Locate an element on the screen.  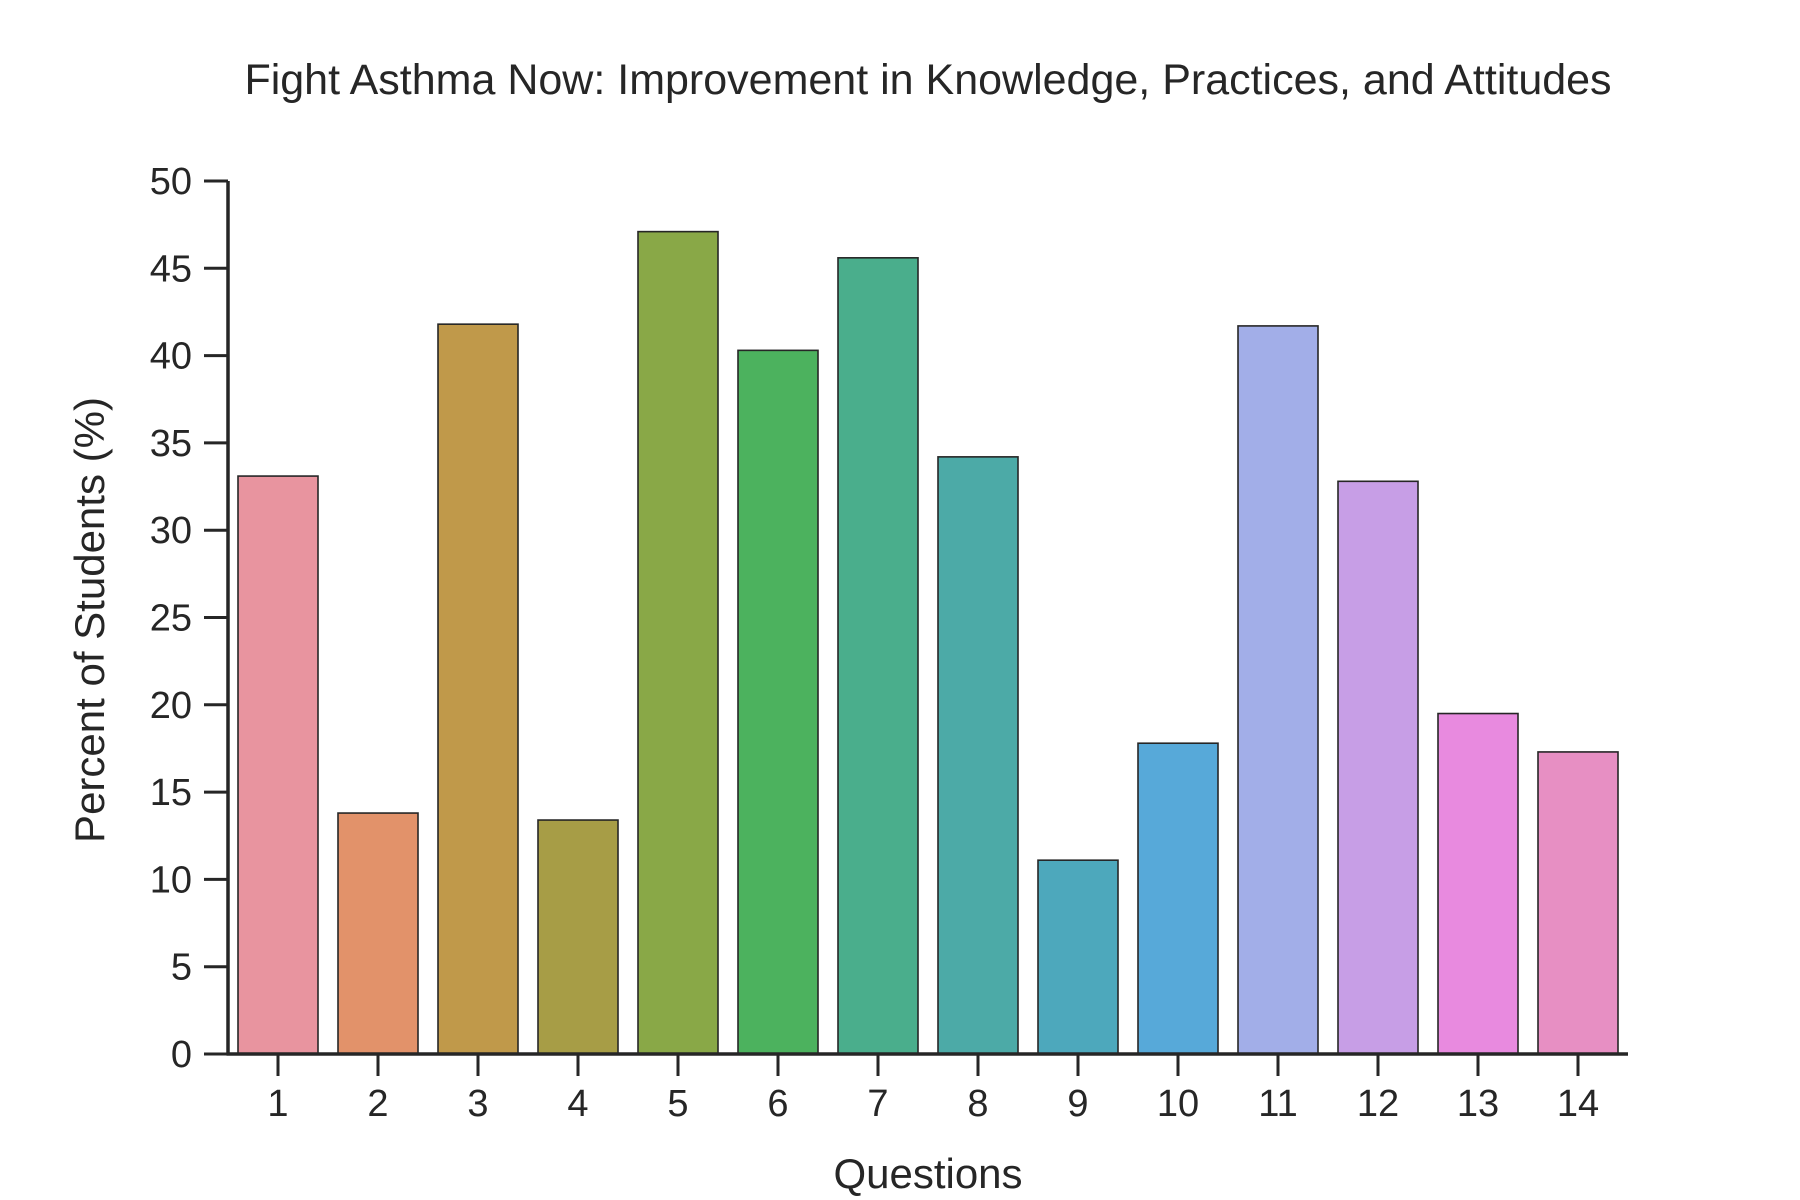
y-tick-label: 25 is located at coordinates (171, 619).